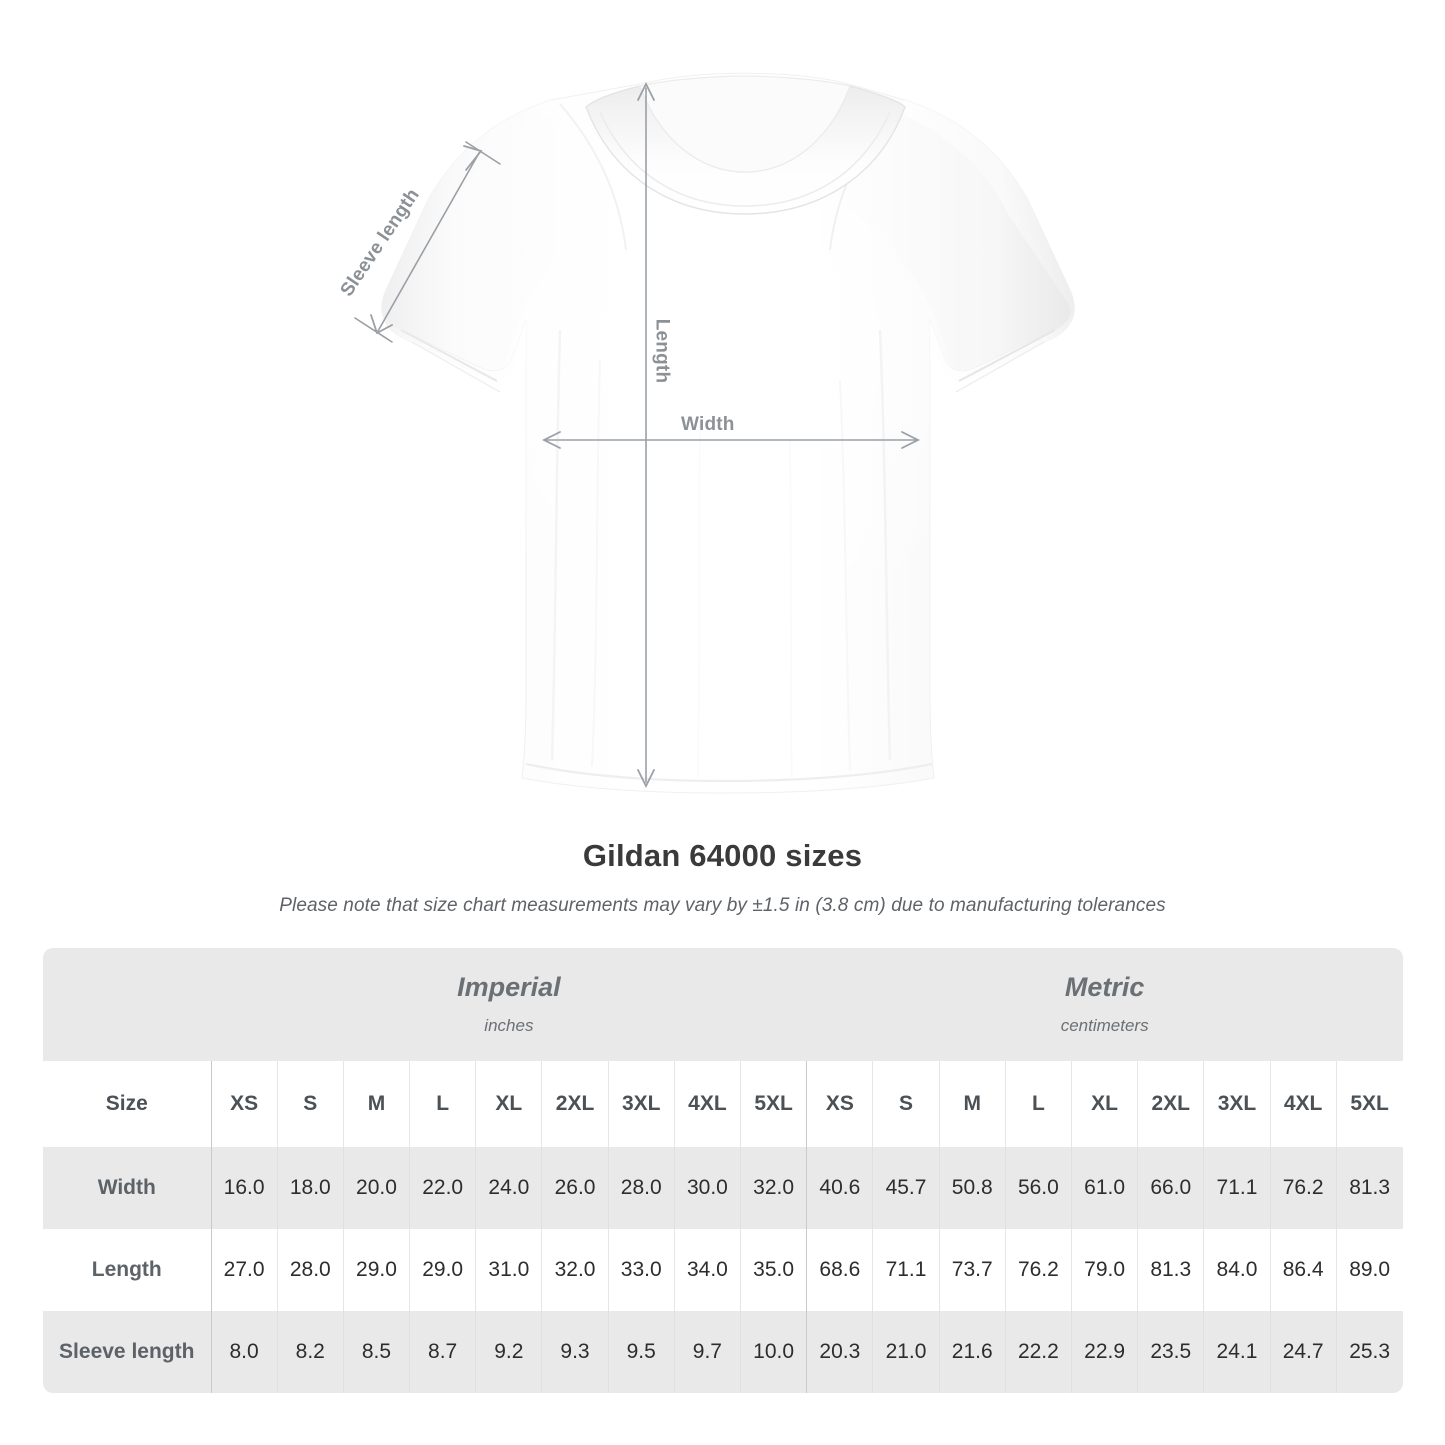 This screenshot has height=1445, width=1445. I want to click on size-header-imperial-2xl: 2XL, so click(575, 1104).